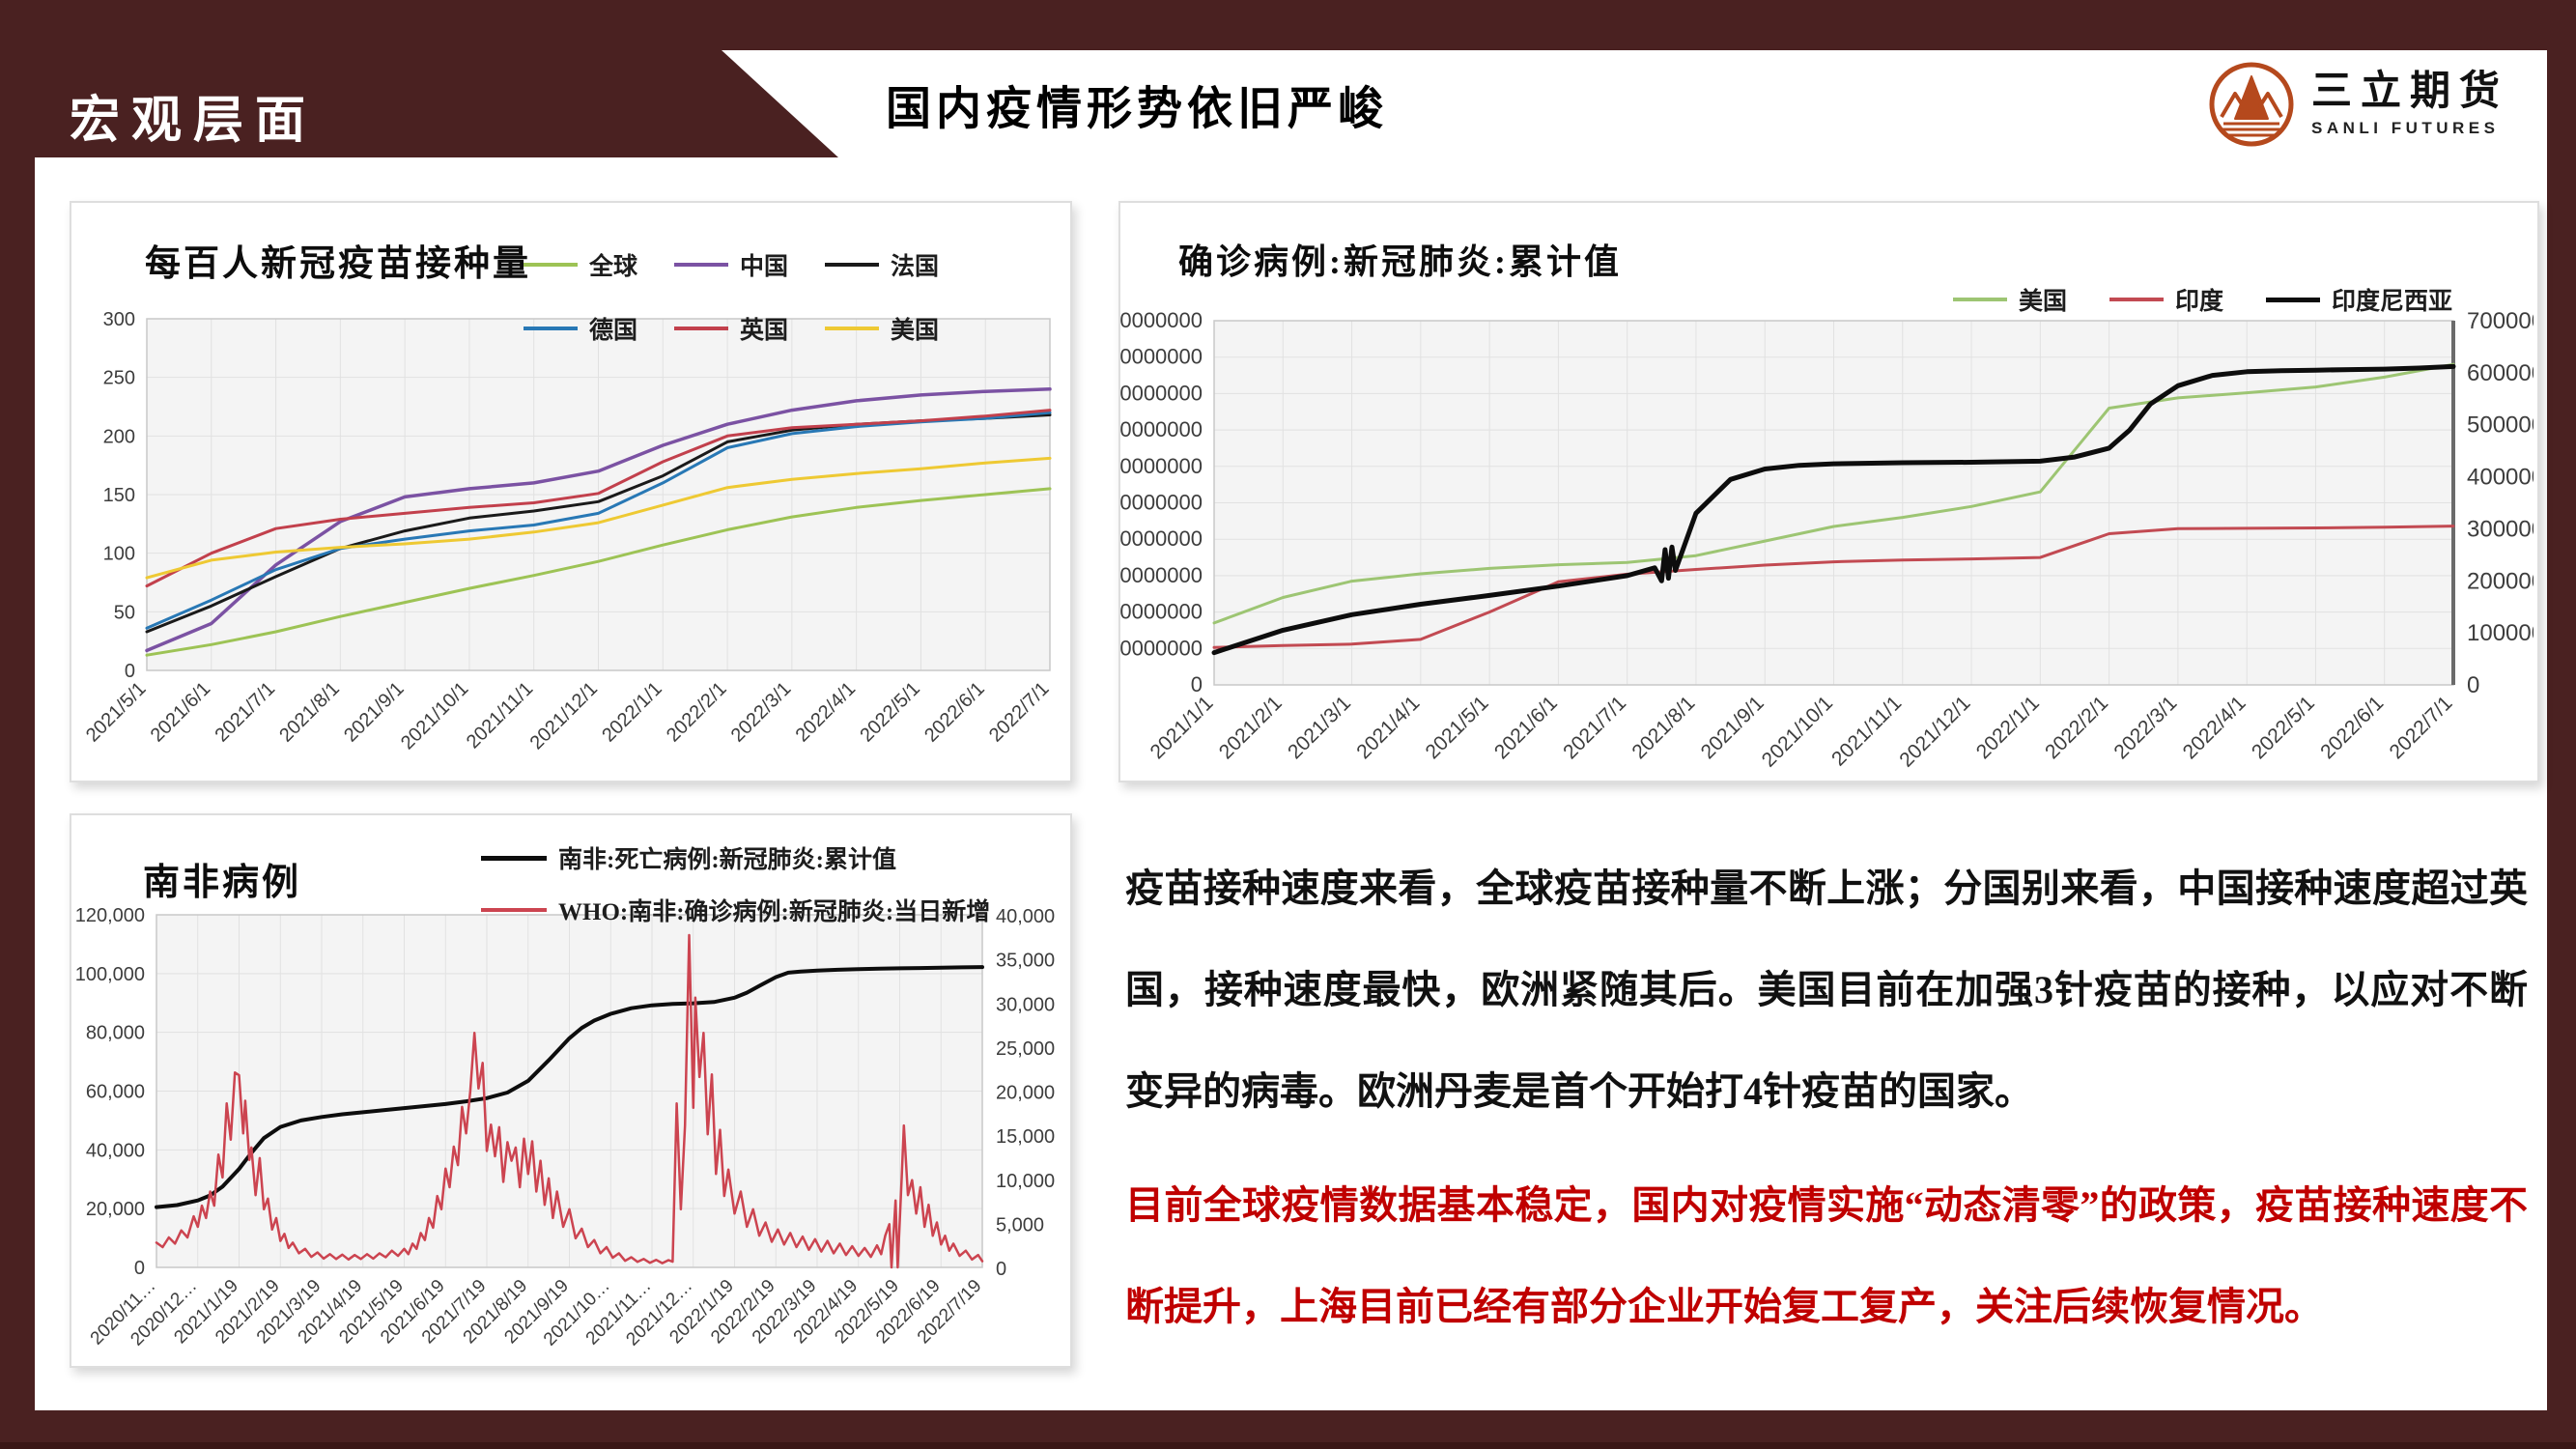 Image resolution: width=2576 pixels, height=1449 pixels. I want to click on legend-label: 法国, so click(915, 267).